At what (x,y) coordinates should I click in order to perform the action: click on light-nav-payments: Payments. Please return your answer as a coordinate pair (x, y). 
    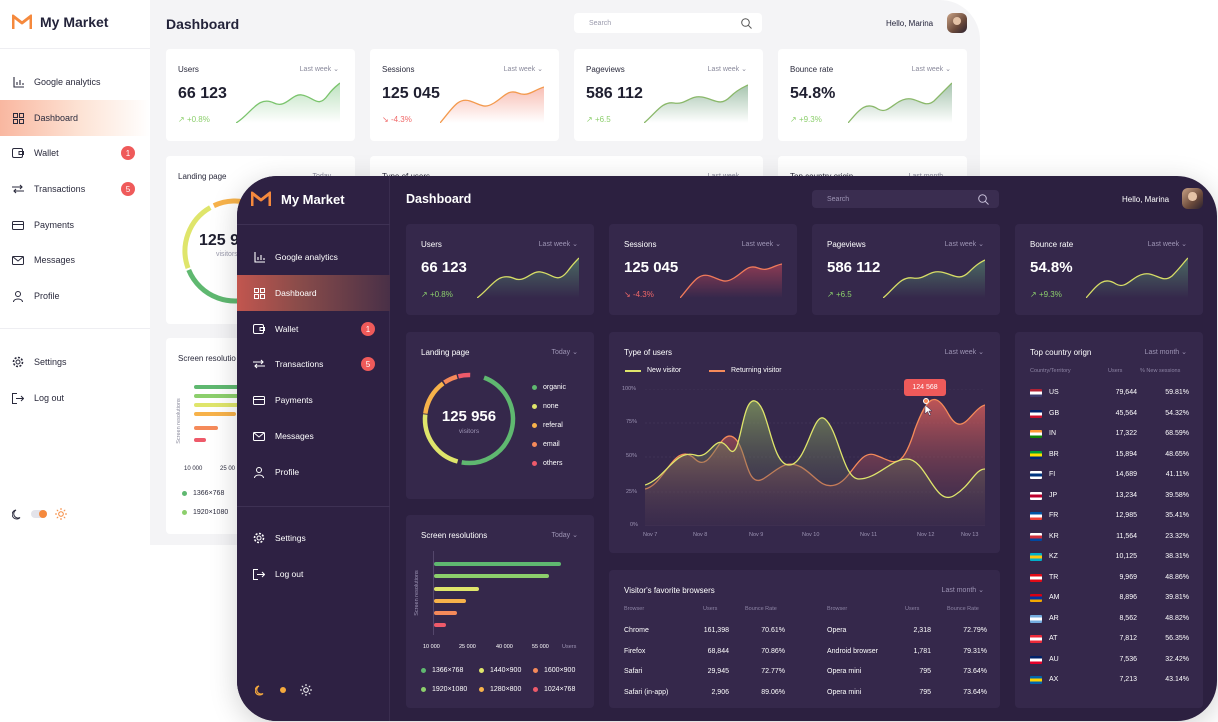
    Looking at the image, I should click on (75, 225).